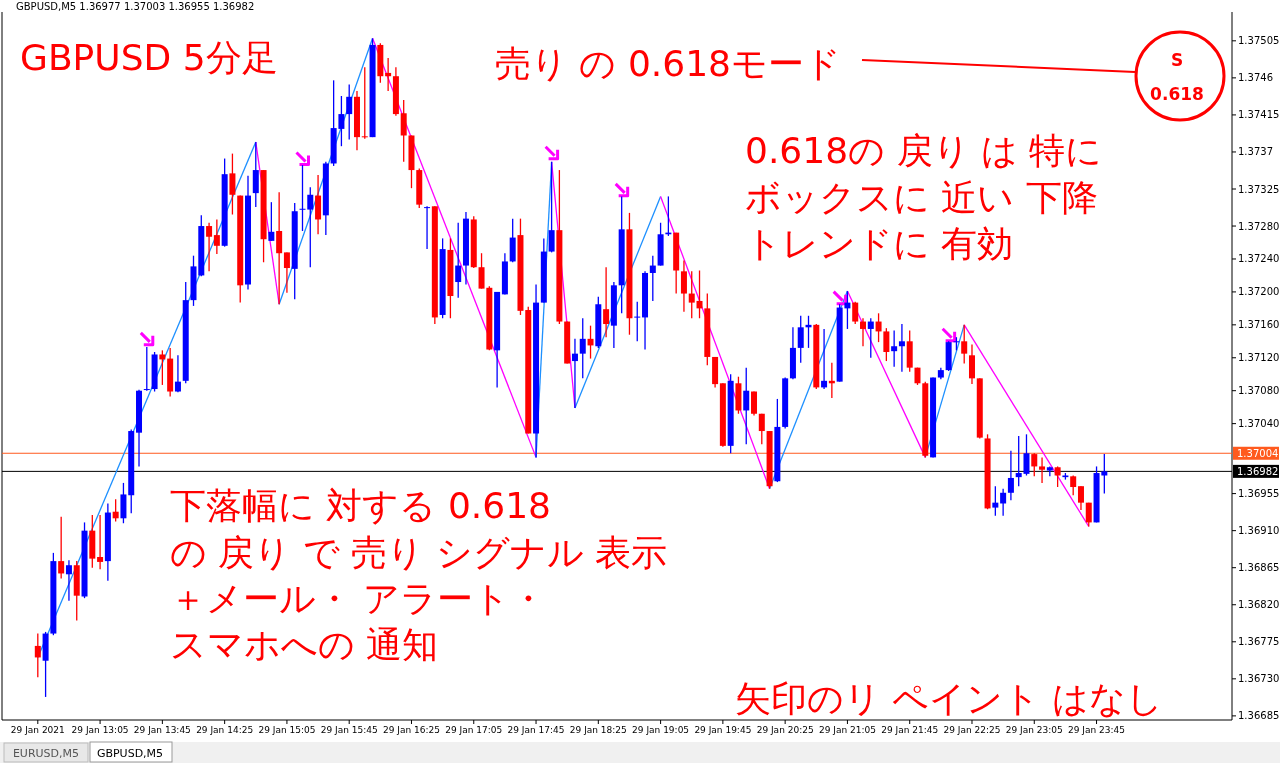  Describe the element at coordinates (360, 505) in the screenshot. I see `annotation: 下落幅に 対する 0.618` at that location.